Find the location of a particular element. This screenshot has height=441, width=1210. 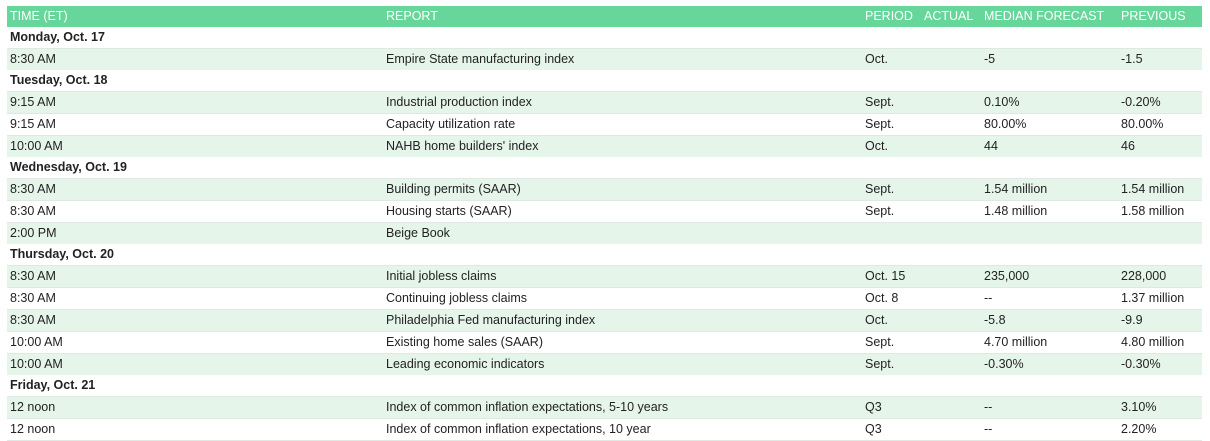

cell-previous: 228,000 is located at coordinates (1160, 276).